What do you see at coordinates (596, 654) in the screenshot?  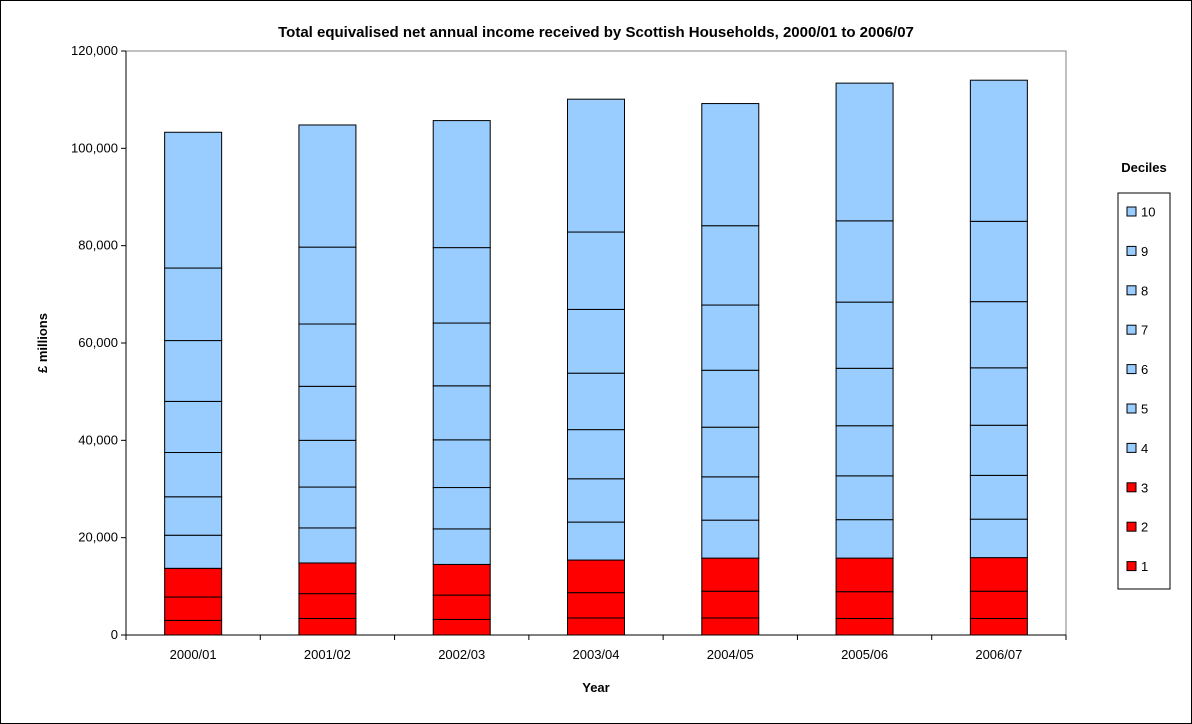 I see `x-tick-label: 2003/04` at bounding box center [596, 654].